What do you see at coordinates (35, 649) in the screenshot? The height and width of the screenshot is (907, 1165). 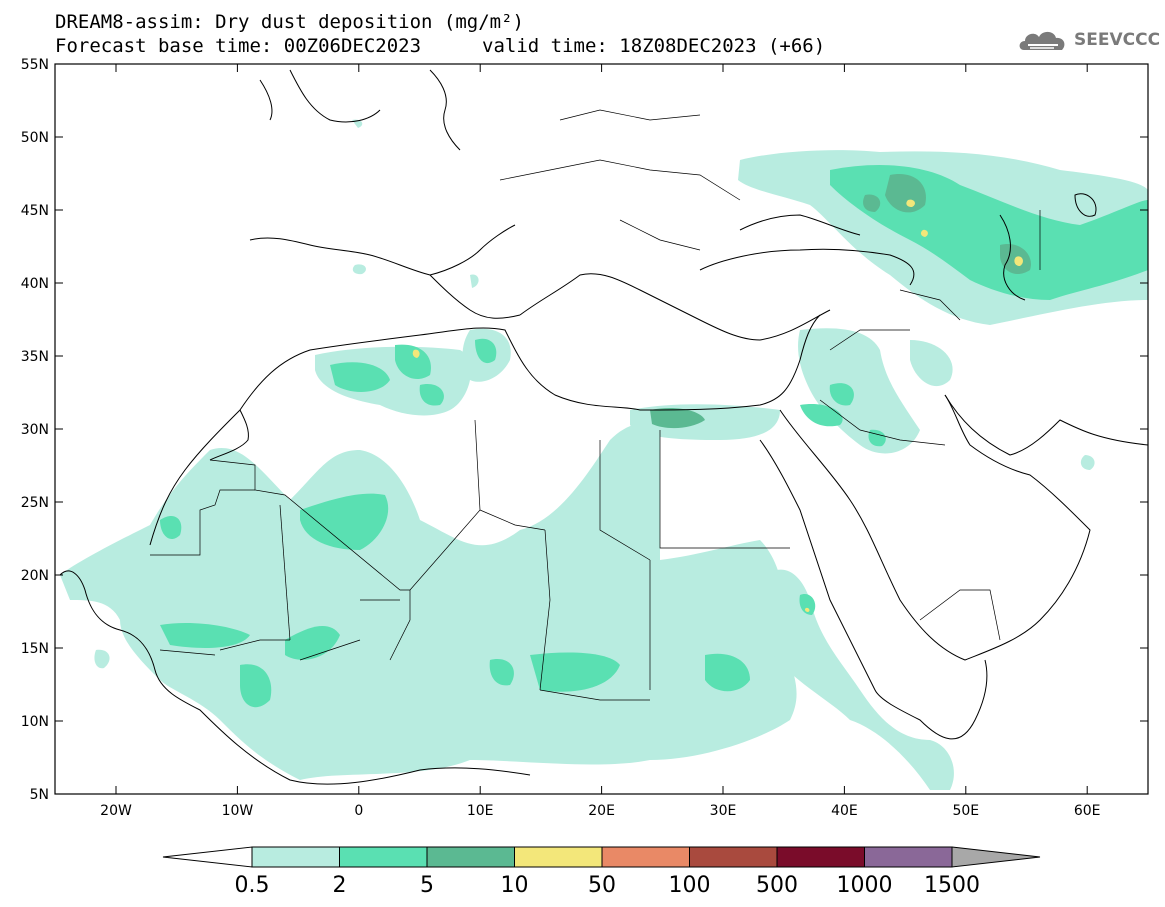 I see `lat-label: 15N` at bounding box center [35, 649].